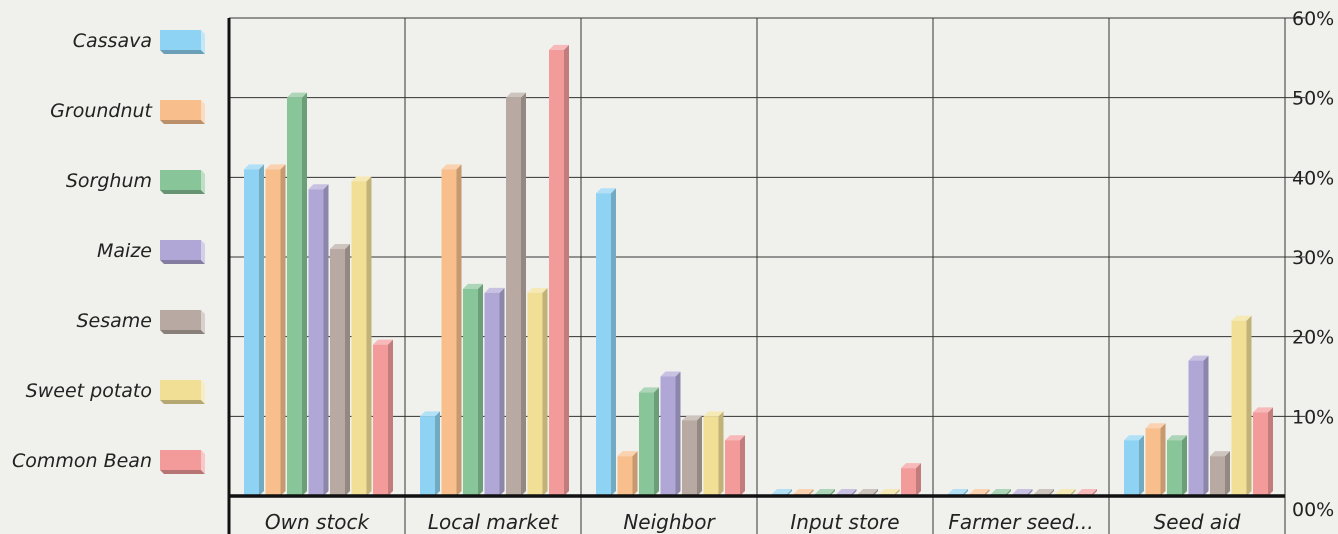  What do you see at coordinates (1313, 417) in the screenshot?
I see `y-tick-label: 10%` at bounding box center [1313, 417].